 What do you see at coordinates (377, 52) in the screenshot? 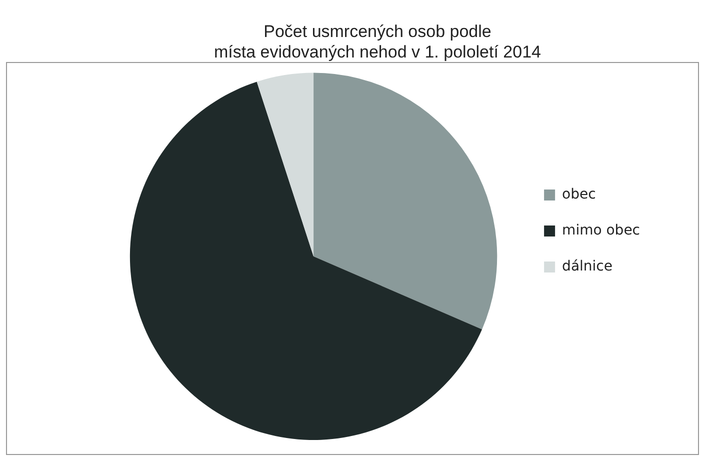
I see `text: místa evidovaných nehod v 1. pololetí 2014` at bounding box center [377, 52].